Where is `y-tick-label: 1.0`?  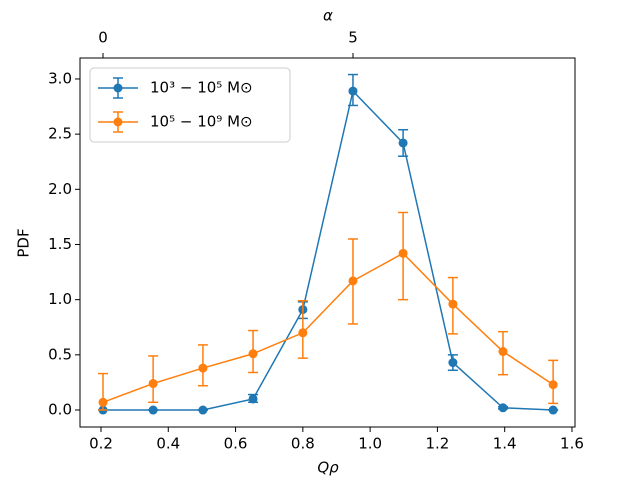 y-tick-label: 1.0 is located at coordinates (60, 299).